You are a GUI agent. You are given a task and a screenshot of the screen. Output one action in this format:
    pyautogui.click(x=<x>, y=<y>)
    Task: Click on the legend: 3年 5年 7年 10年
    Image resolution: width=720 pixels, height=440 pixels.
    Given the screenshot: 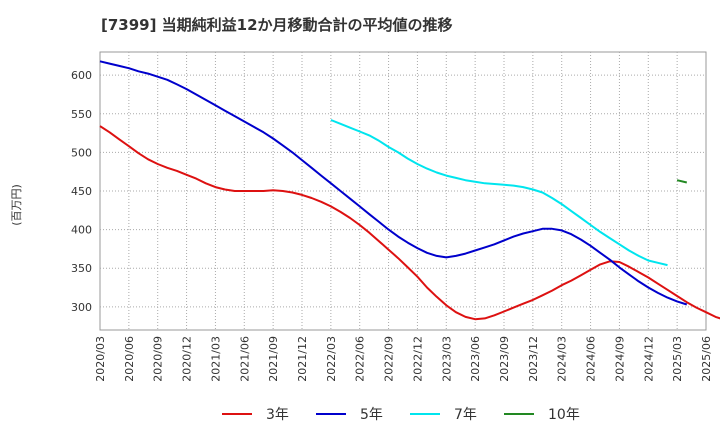 What is the action you would take?
    pyautogui.click(x=401, y=415)
    